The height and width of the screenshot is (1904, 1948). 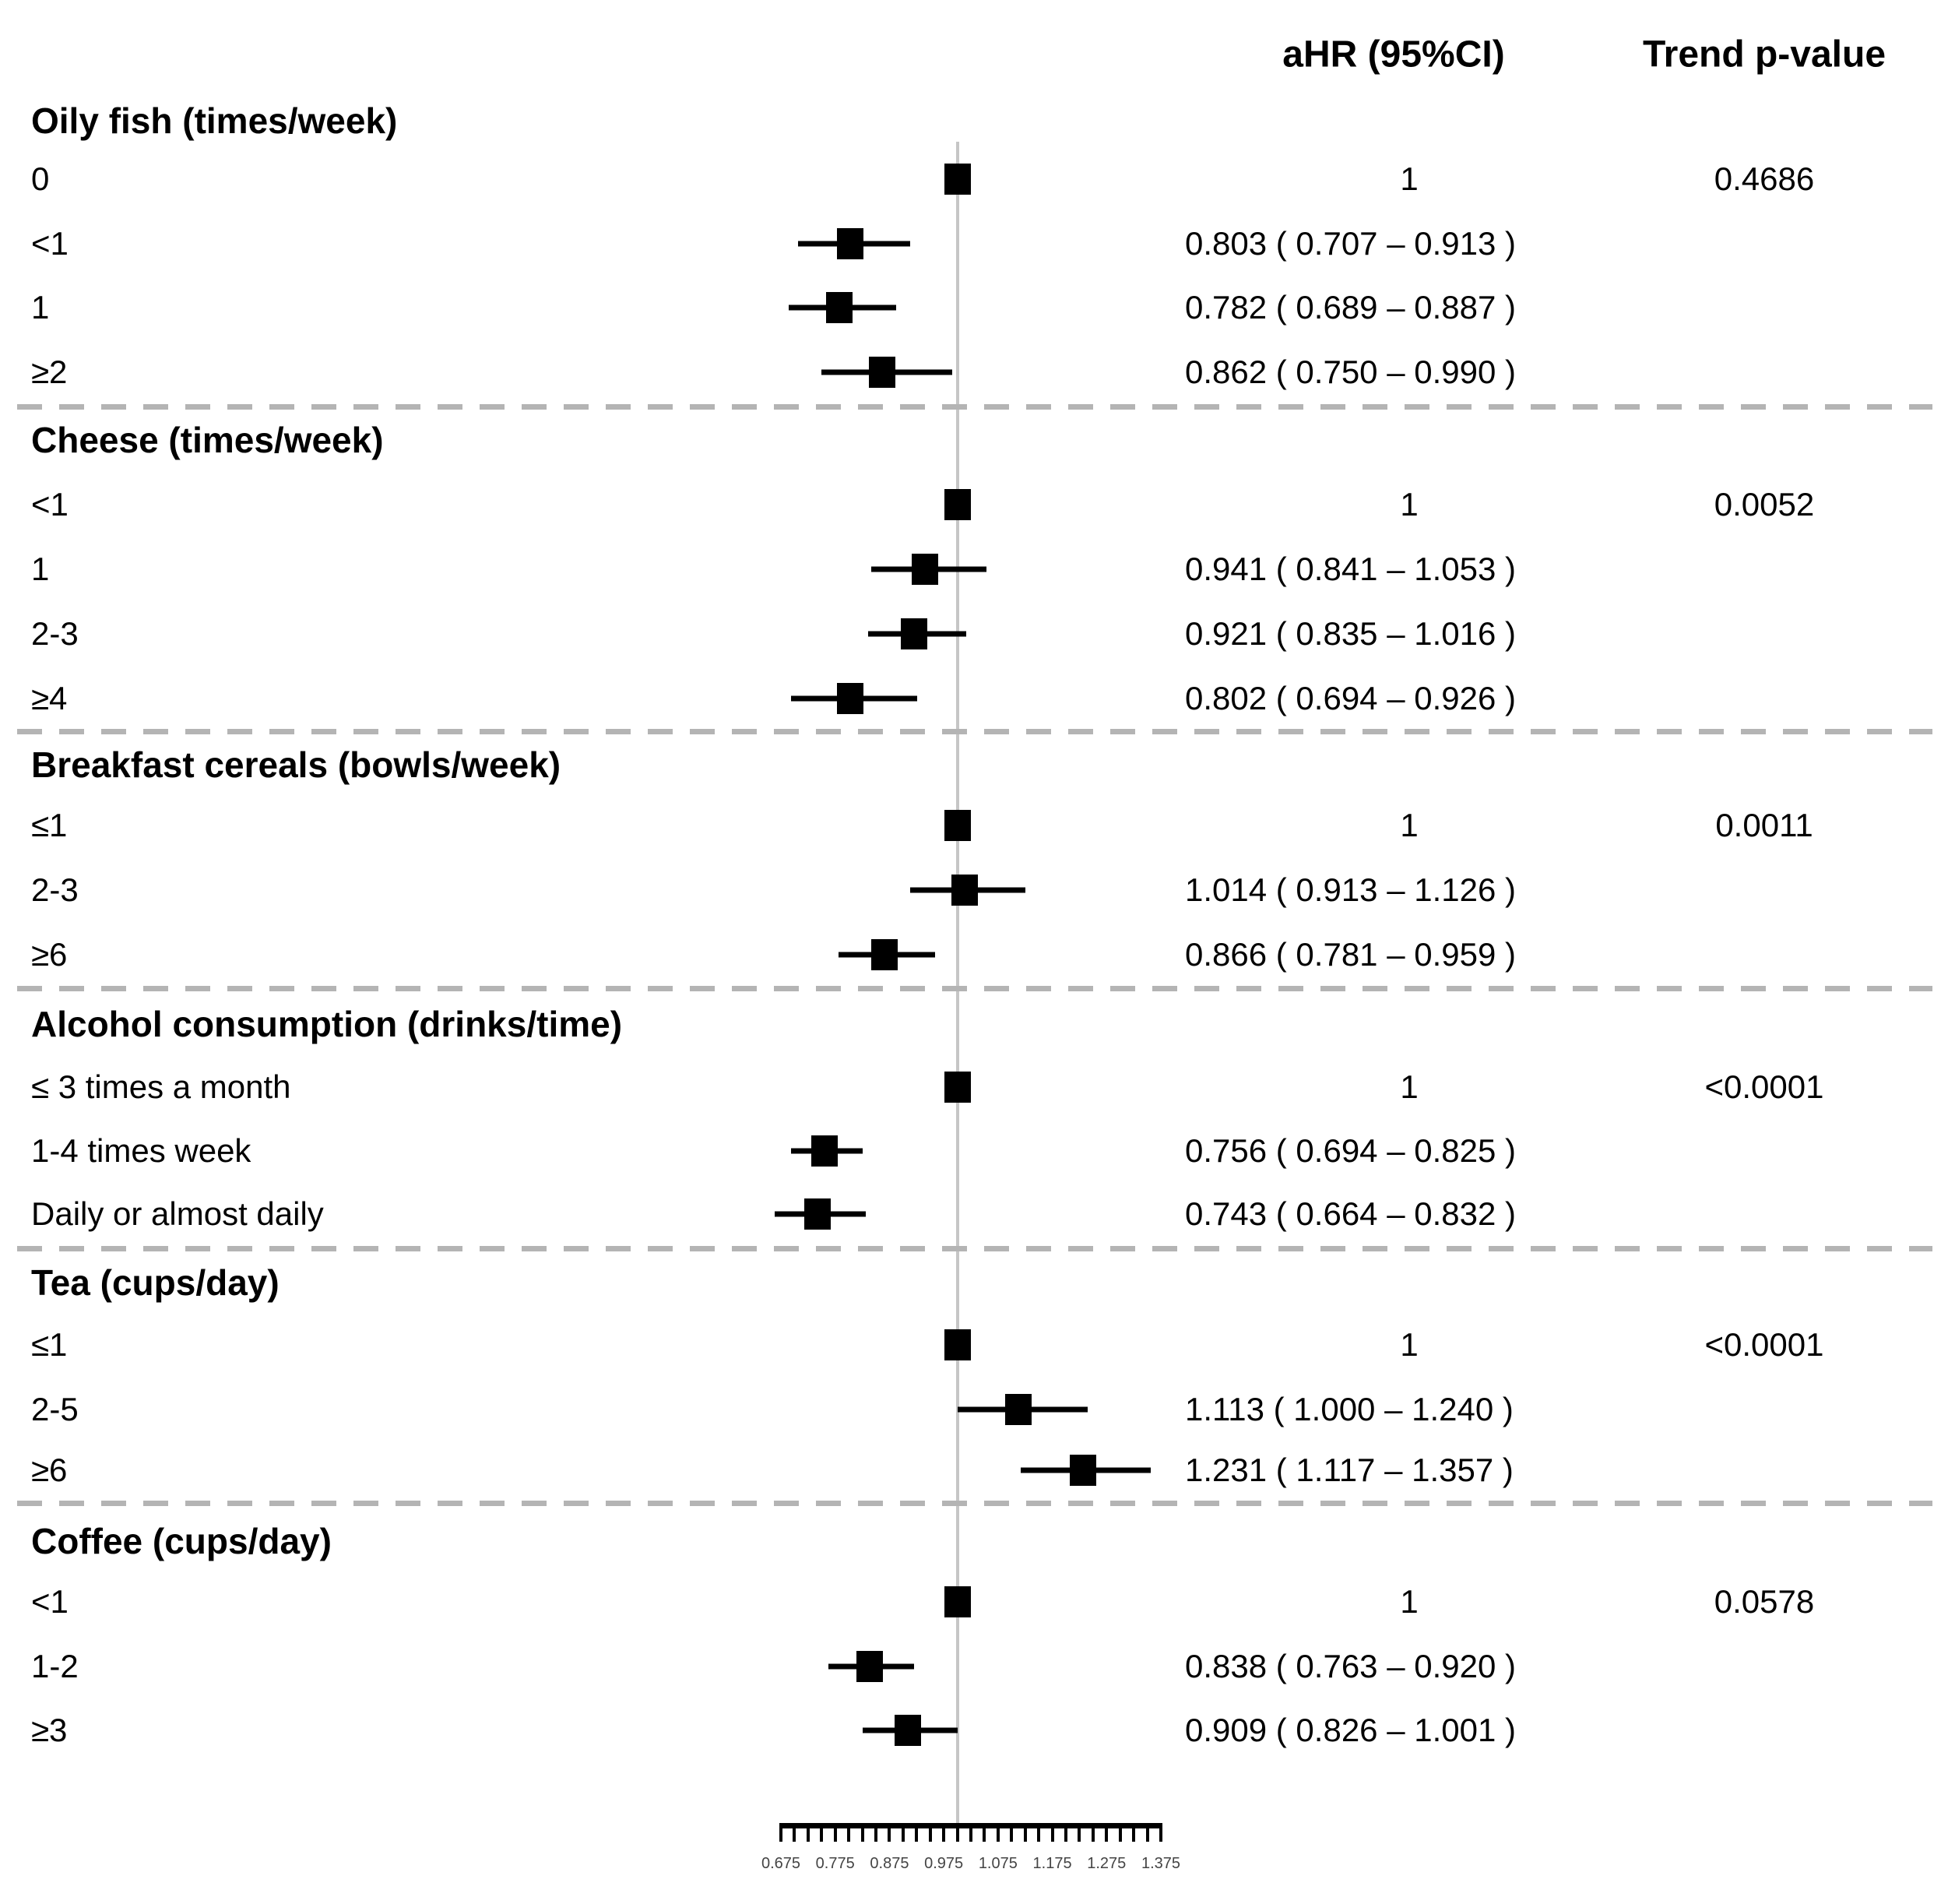 I want to click on axis-tick-label: 0.975, so click(x=944, y=1863).